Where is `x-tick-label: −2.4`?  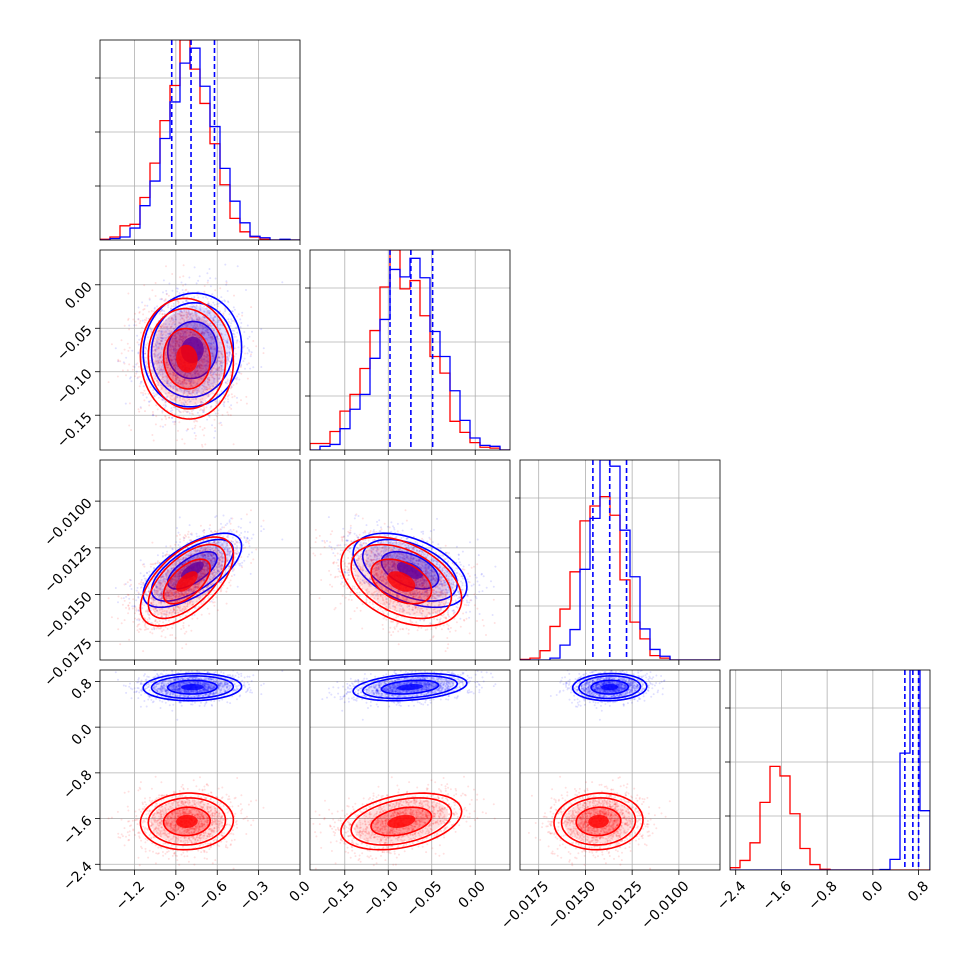 x-tick-label: −2.4 is located at coordinates (731, 895).